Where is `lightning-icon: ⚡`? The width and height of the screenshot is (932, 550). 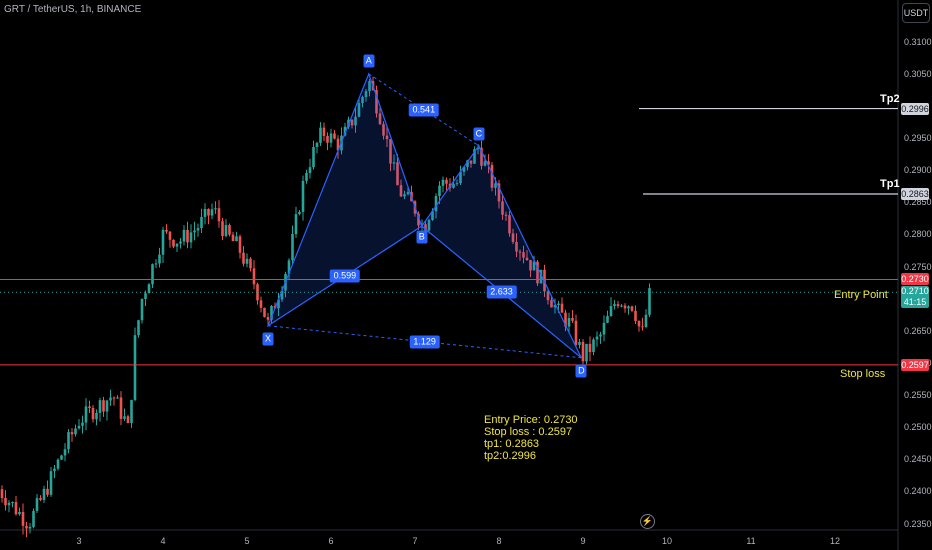 lightning-icon: ⚡ is located at coordinates (647, 521).